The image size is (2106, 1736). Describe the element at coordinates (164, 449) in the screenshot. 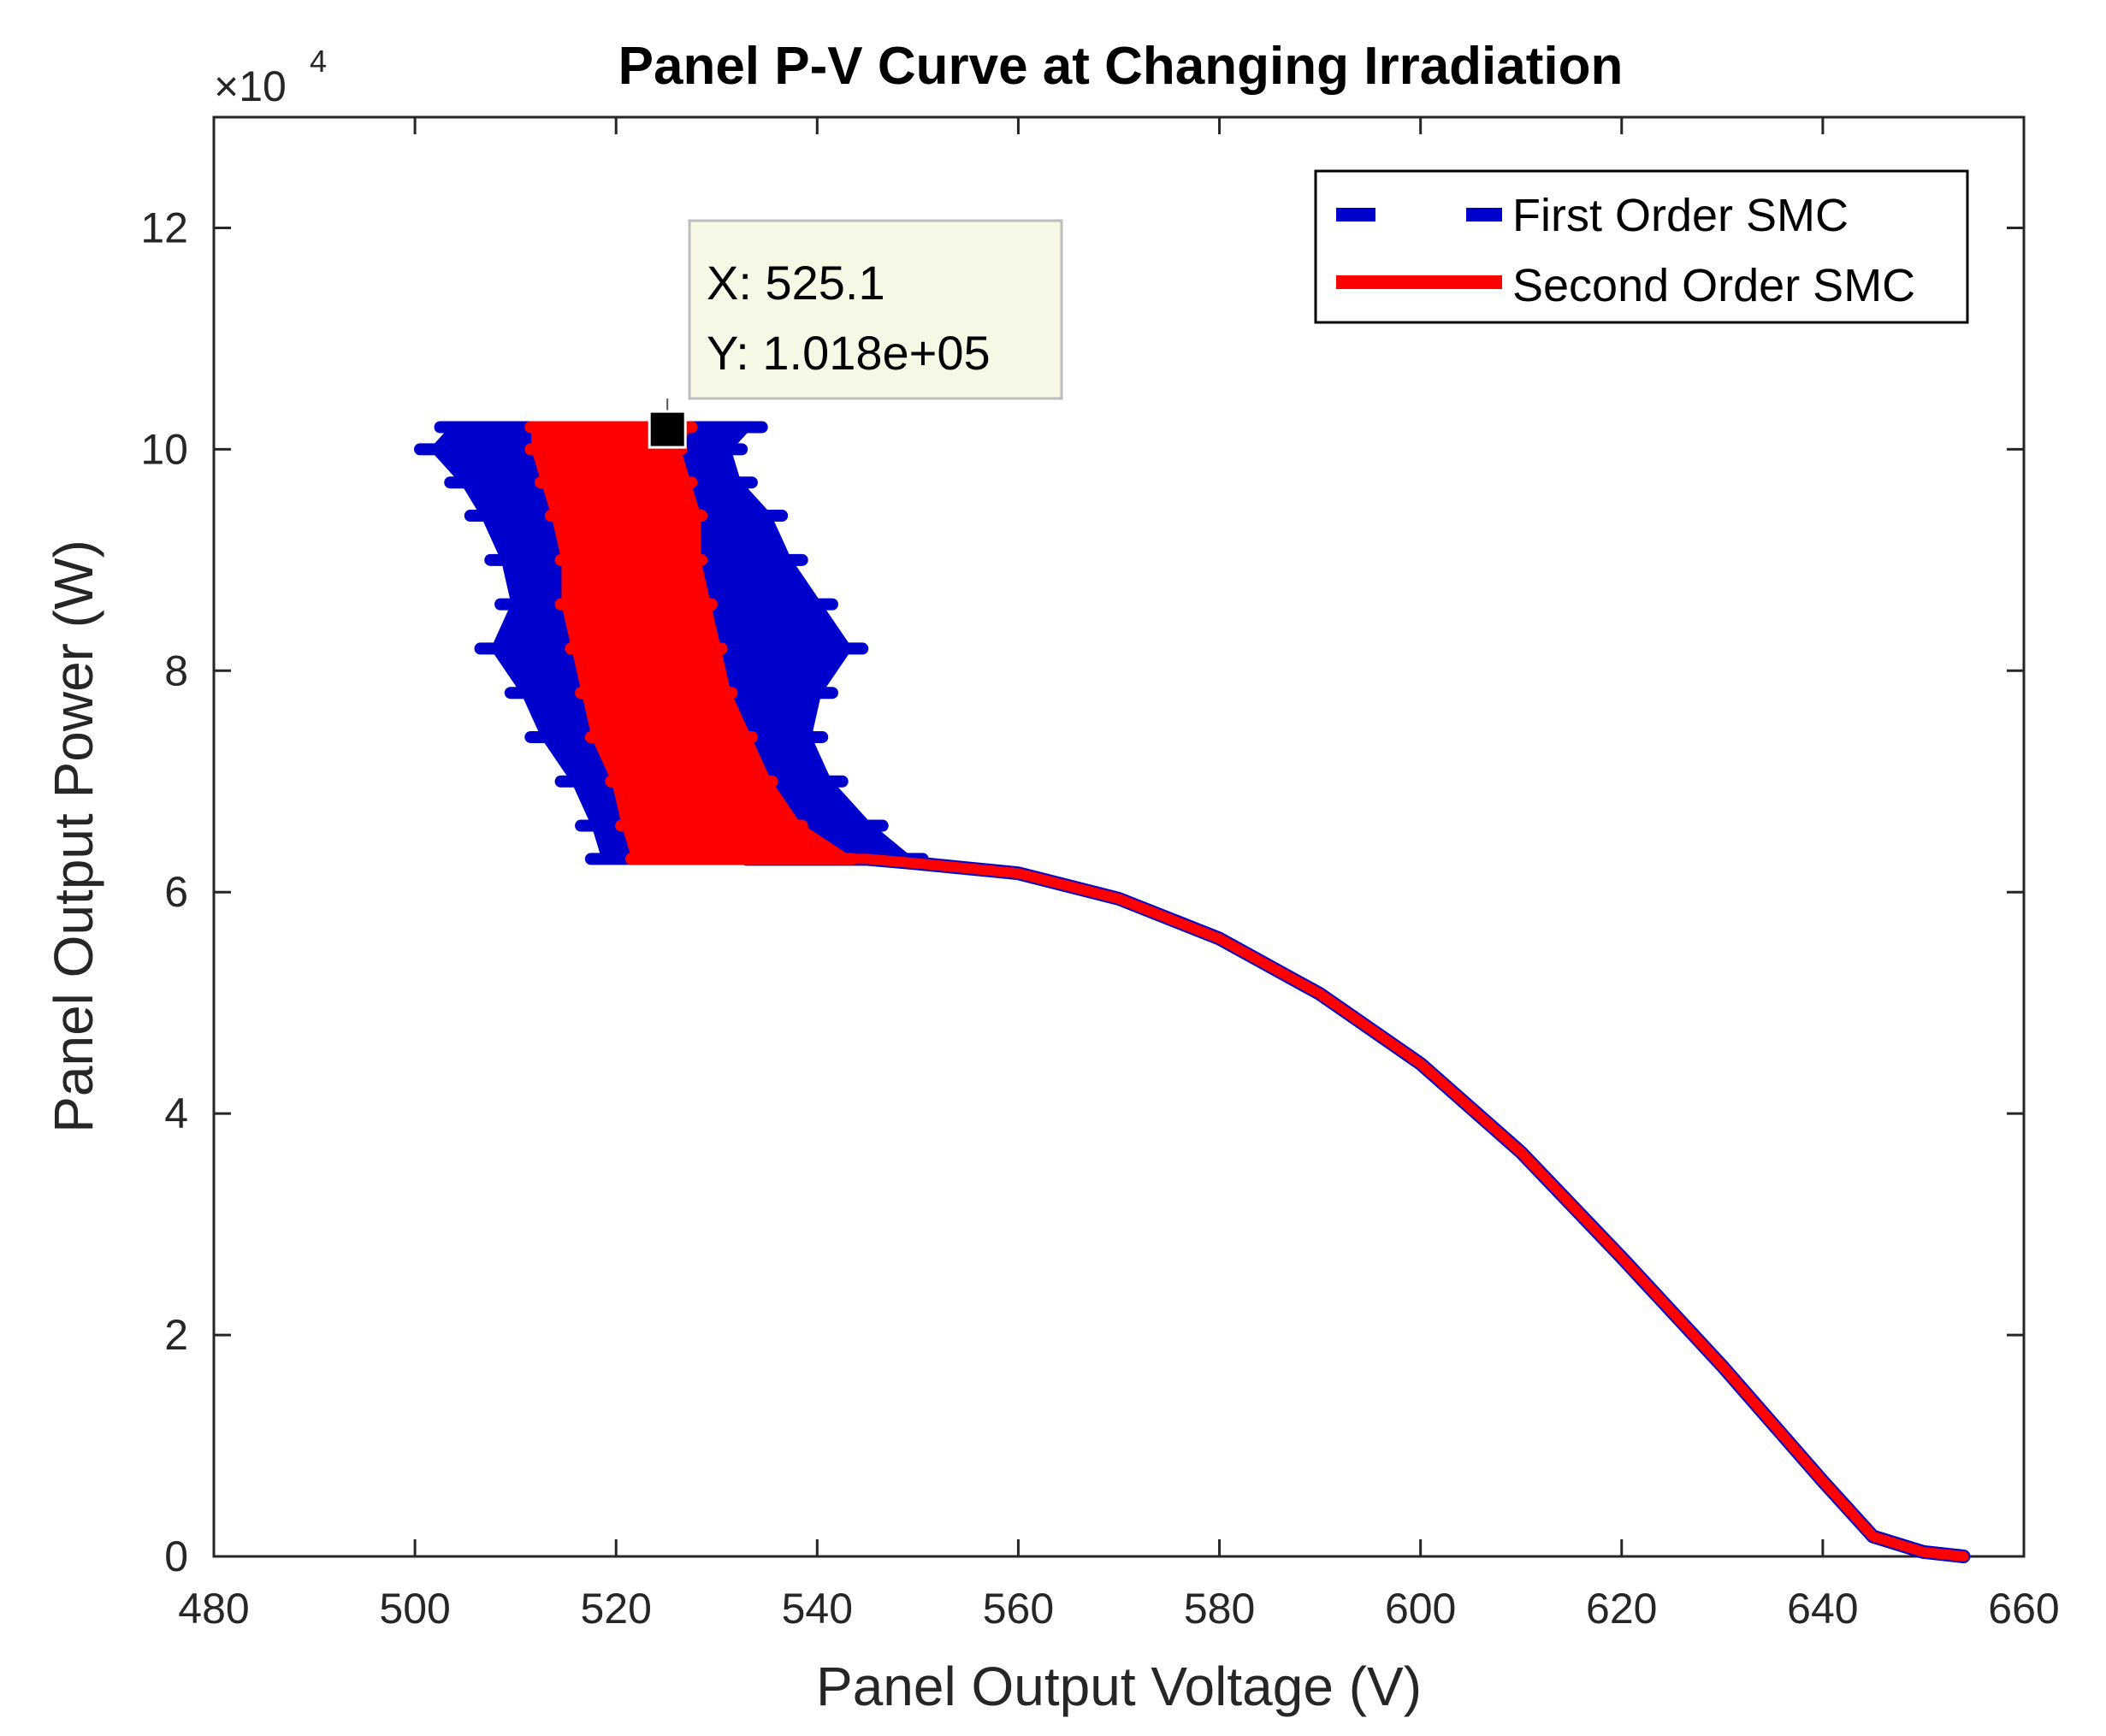

I see `y-tick-label: 10` at that location.